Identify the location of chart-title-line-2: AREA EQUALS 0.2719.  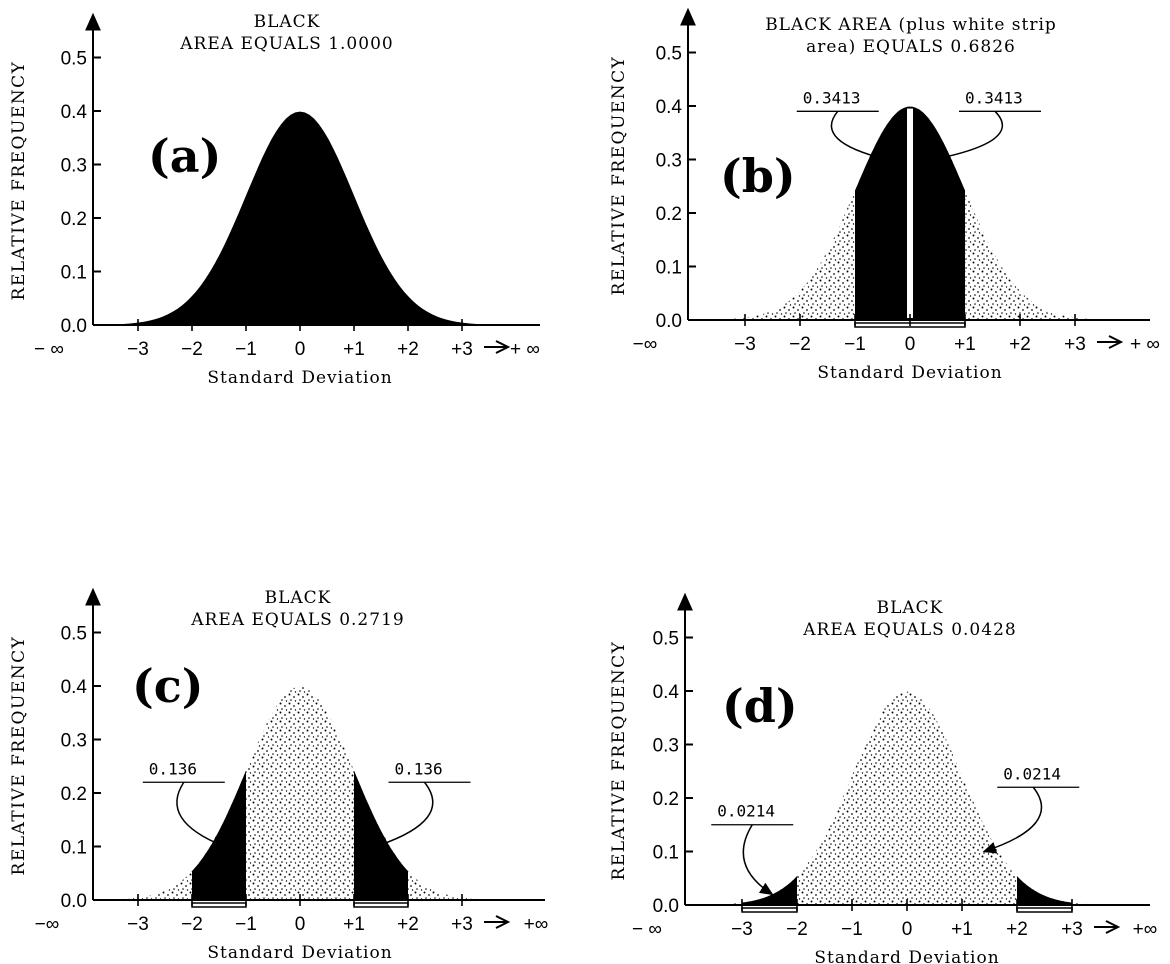
(297, 620).